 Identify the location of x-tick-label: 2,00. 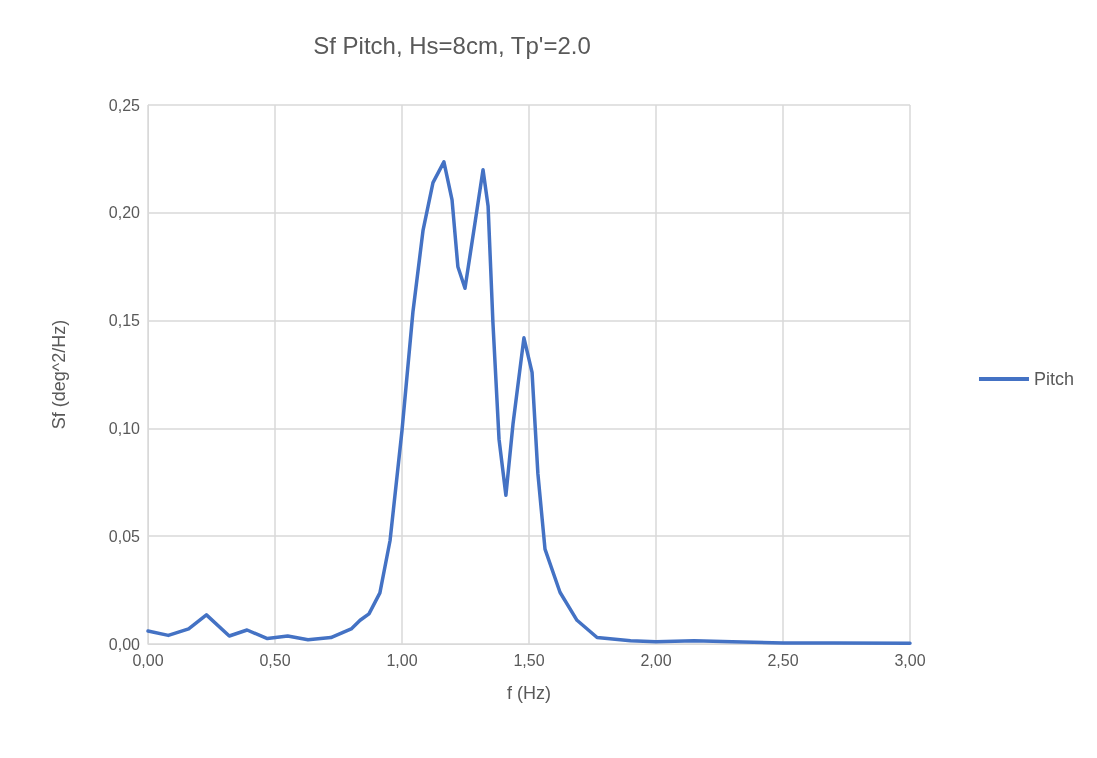
(656, 660).